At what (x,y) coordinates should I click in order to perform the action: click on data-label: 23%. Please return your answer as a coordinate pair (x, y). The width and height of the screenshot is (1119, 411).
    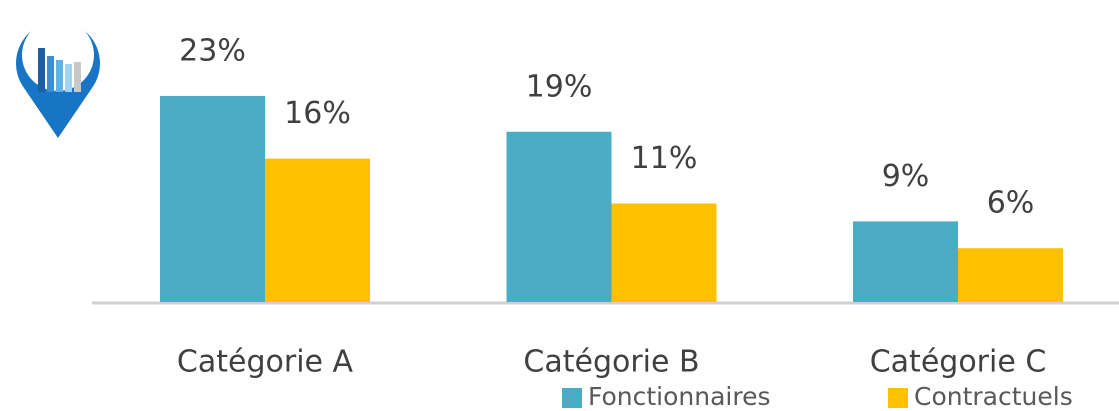
    Looking at the image, I should click on (212, 50).